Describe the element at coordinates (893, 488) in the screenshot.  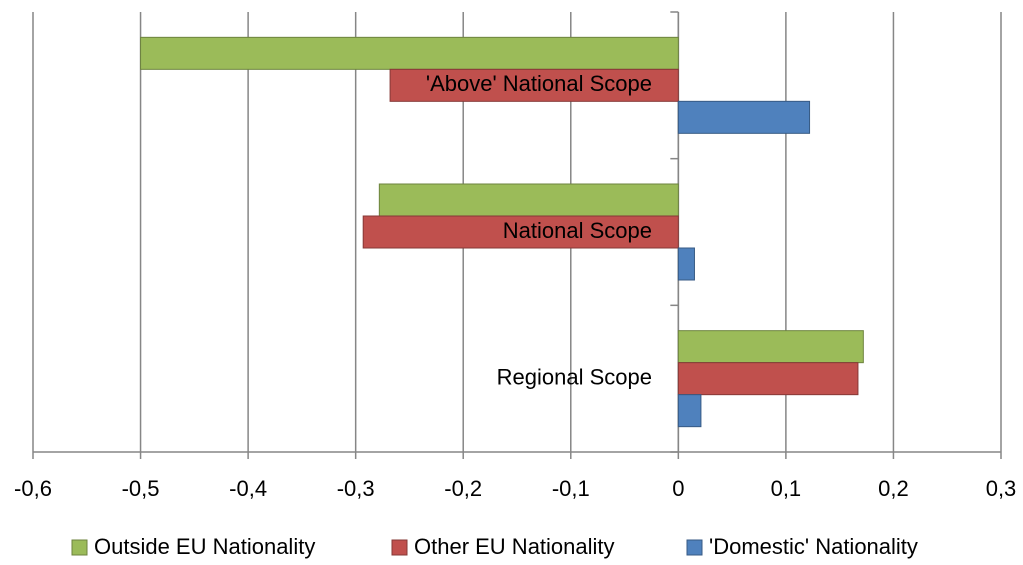
I see `x-tick-label: 0,2` at that location.